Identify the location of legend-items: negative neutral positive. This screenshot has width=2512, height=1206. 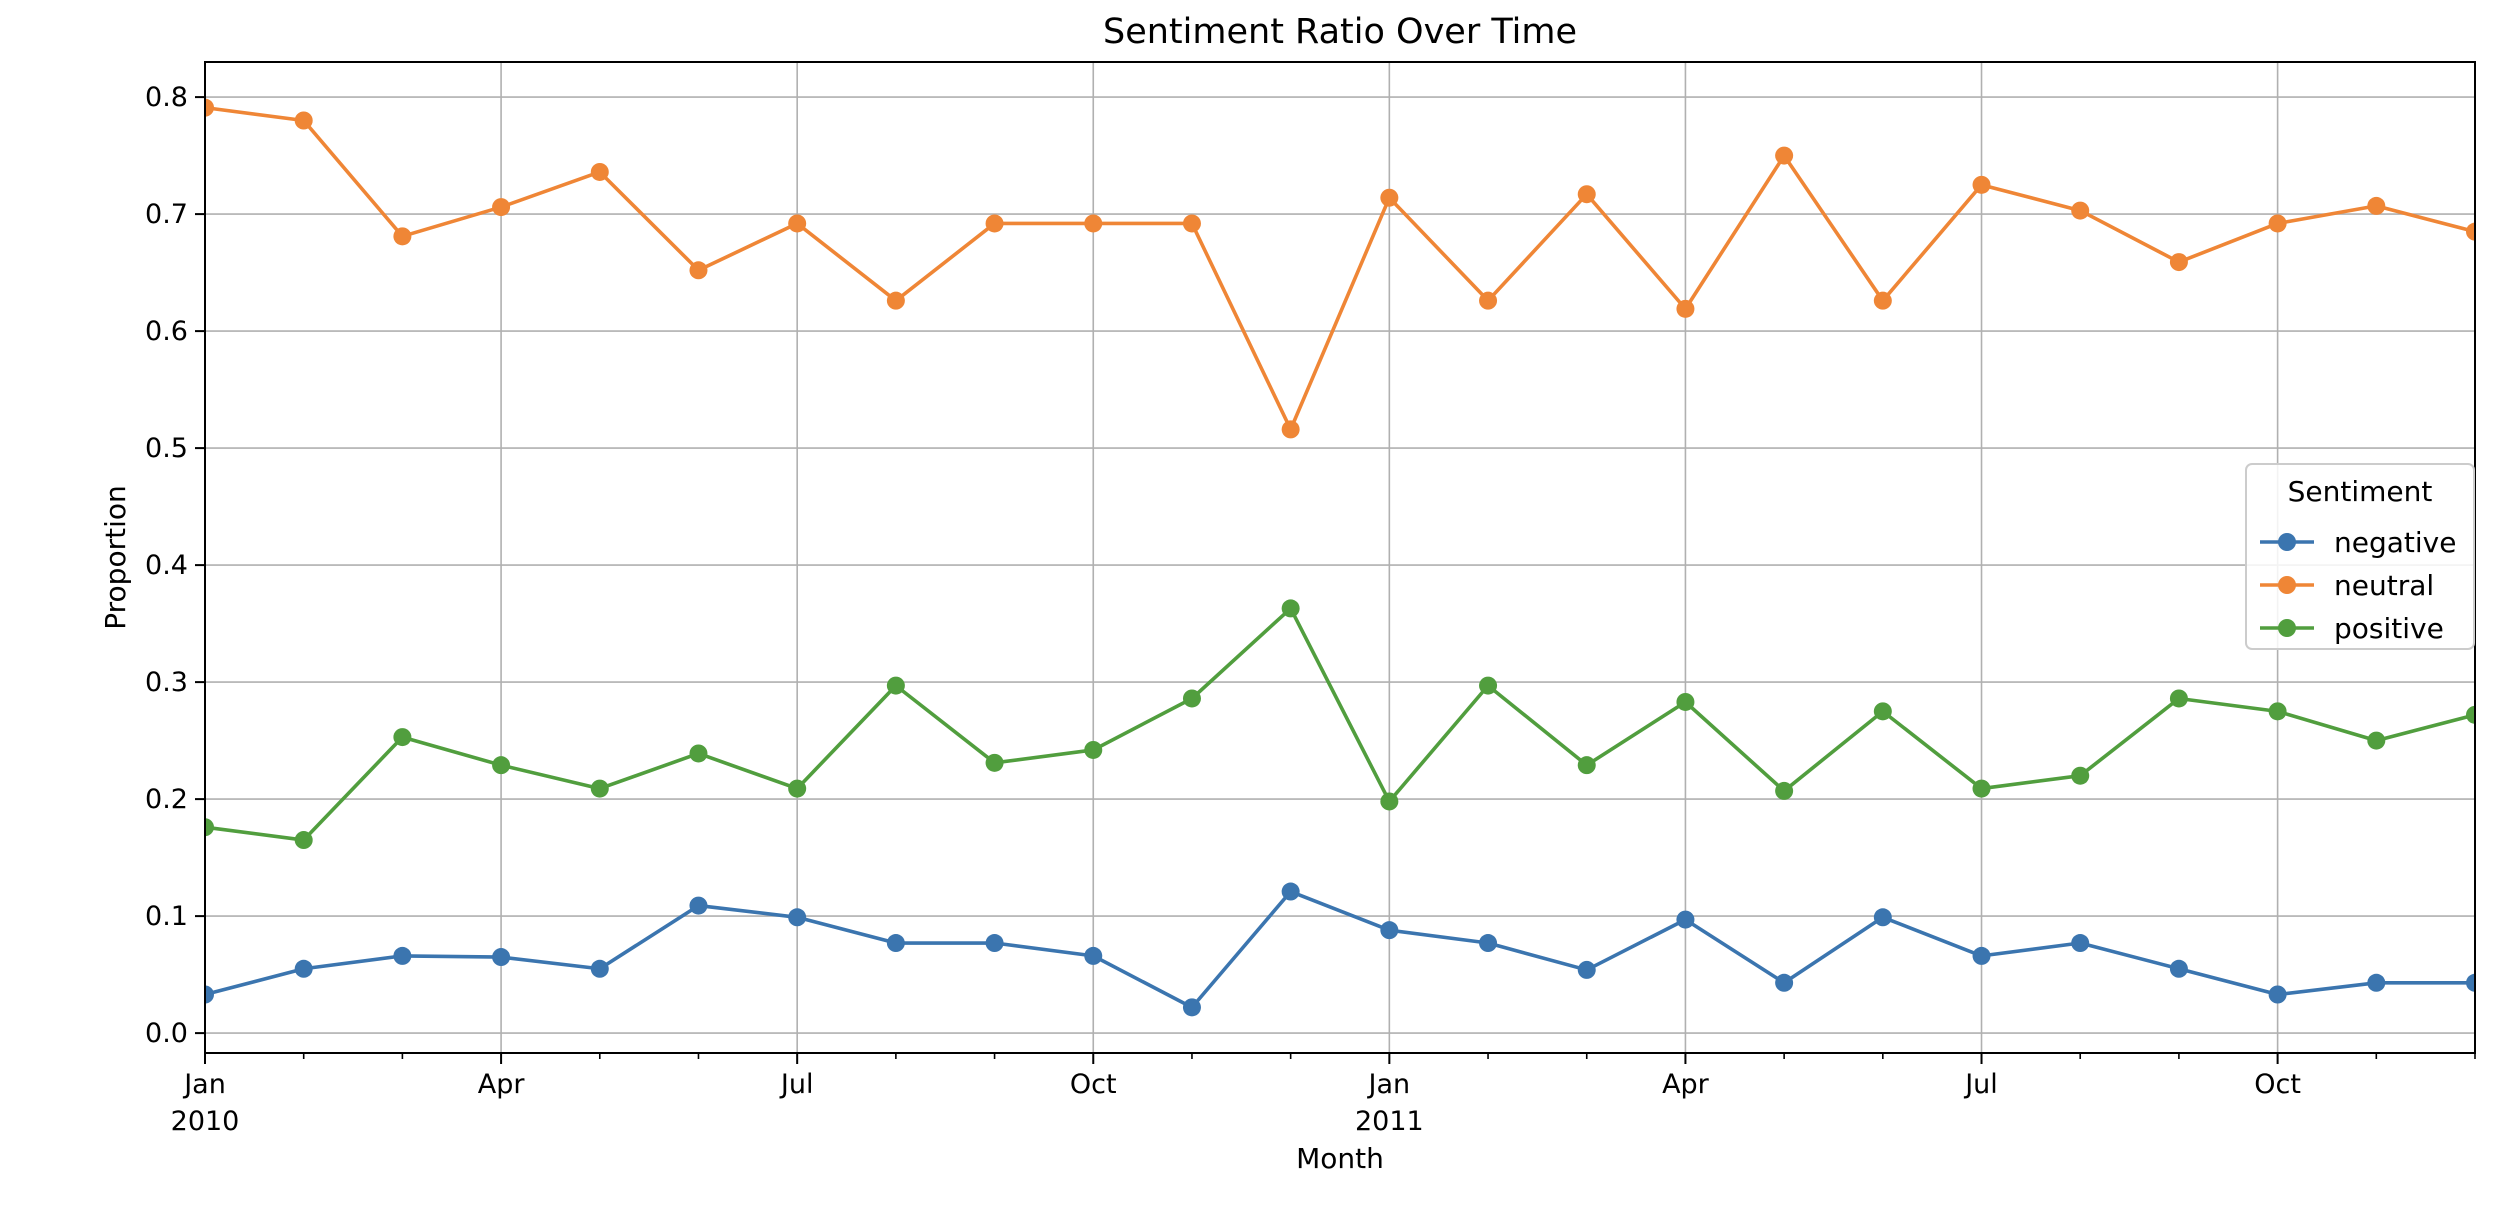
(2358, 585).